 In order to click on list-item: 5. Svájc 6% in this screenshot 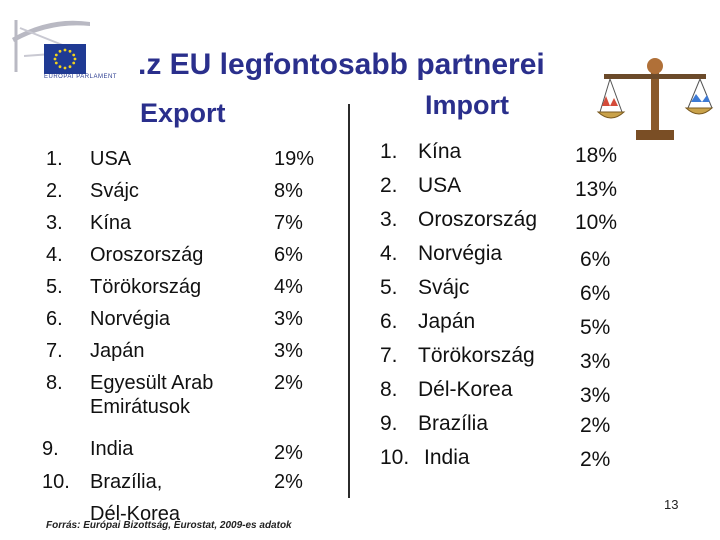, I will do `click(510, 288)`.